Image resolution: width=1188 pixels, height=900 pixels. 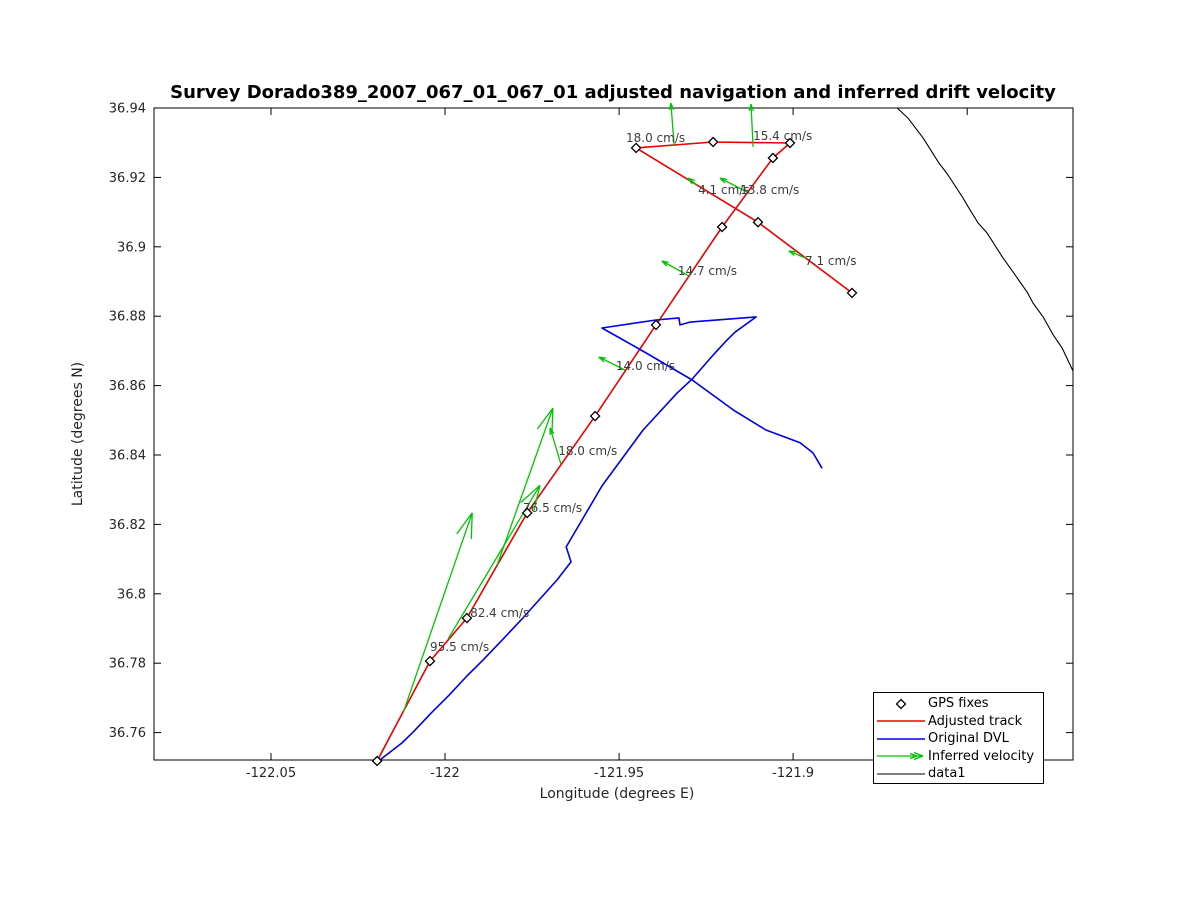 What do you see at coordinates (645, 366) in the screenshot?
I see `velocity-label: 14.0 cm/s` at bounding box center [645, 366].